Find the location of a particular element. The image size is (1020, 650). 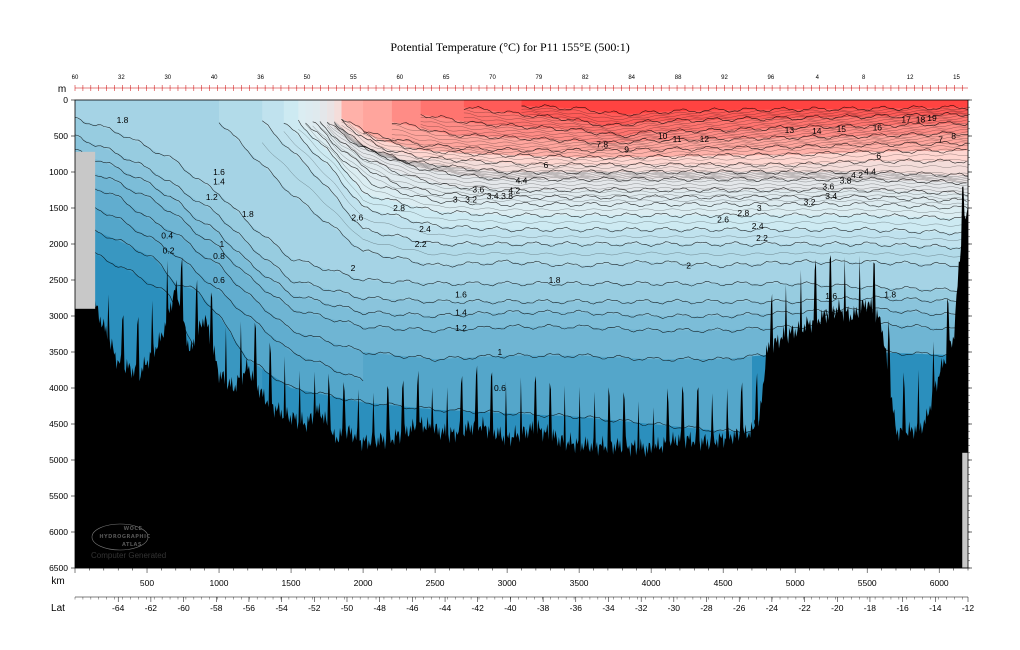

depth-tick-label: 0 is located at coordinates (65, 100).